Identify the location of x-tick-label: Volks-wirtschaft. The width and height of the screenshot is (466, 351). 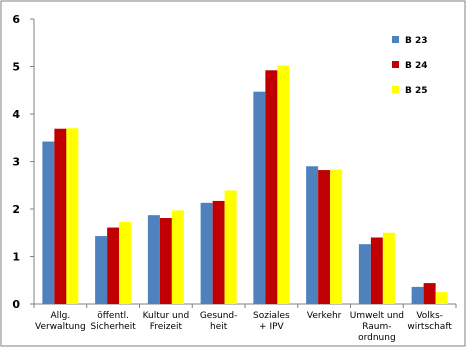
(429, 321).